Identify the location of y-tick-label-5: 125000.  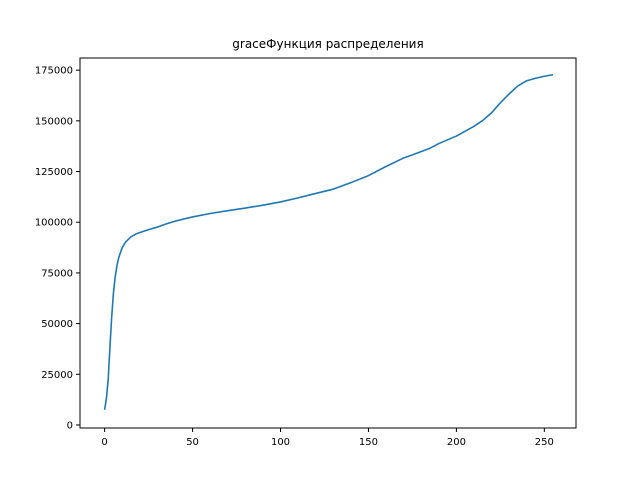
(54, 172).